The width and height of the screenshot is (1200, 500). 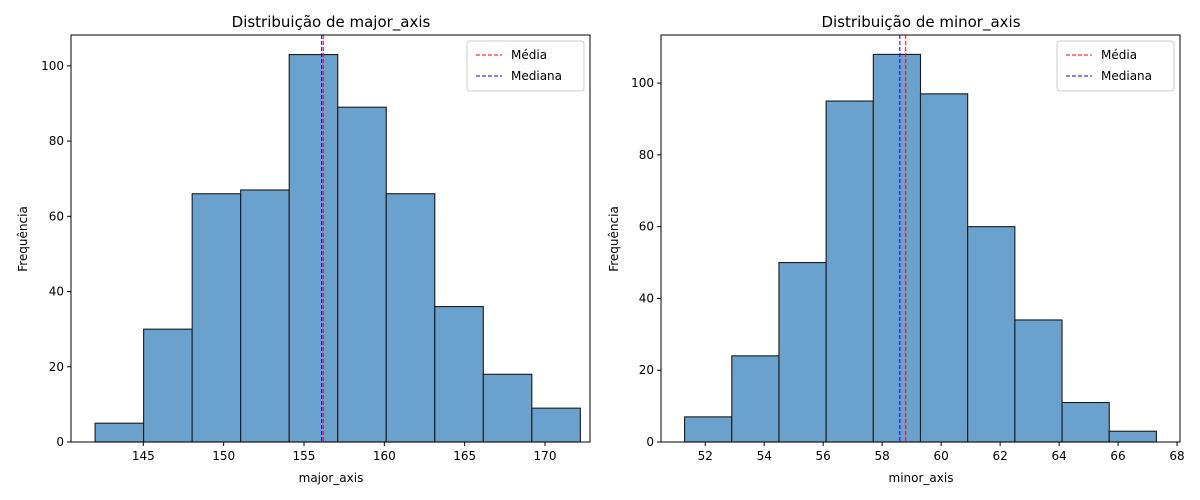 What do you see at coordinates (705, 456) in the screenshot?
I see `x-tick-label: 52` at bounding box center [705, 456].